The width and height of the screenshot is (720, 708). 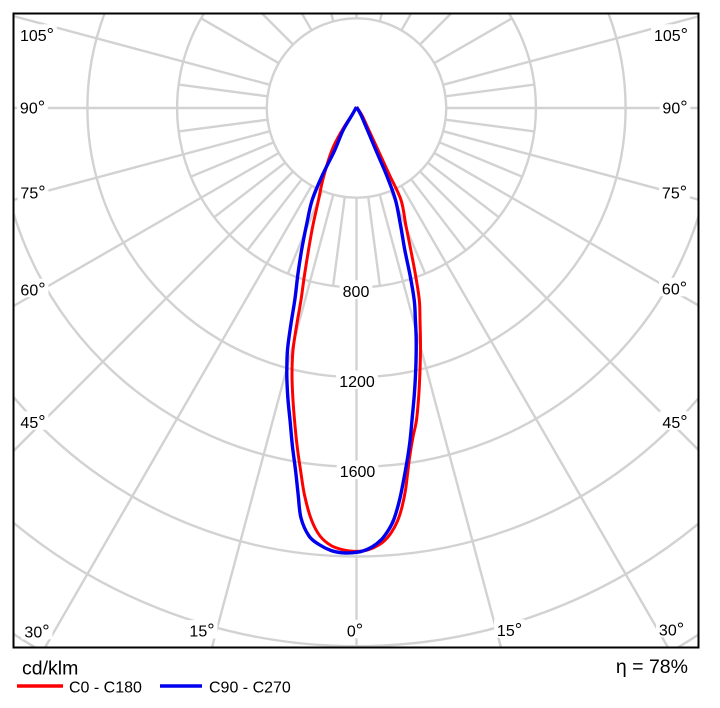 I want to click on svg-text: C90 - C270, so click(x=250, y=688).